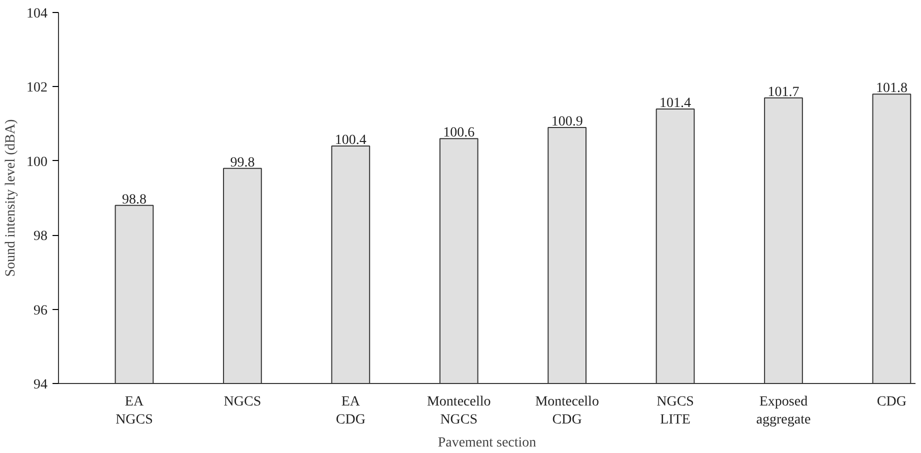 The image size is (921, 453). Describe the element at coordinates (41, 310) in the screenshot. I see `y-tick-label: 96` at that location.